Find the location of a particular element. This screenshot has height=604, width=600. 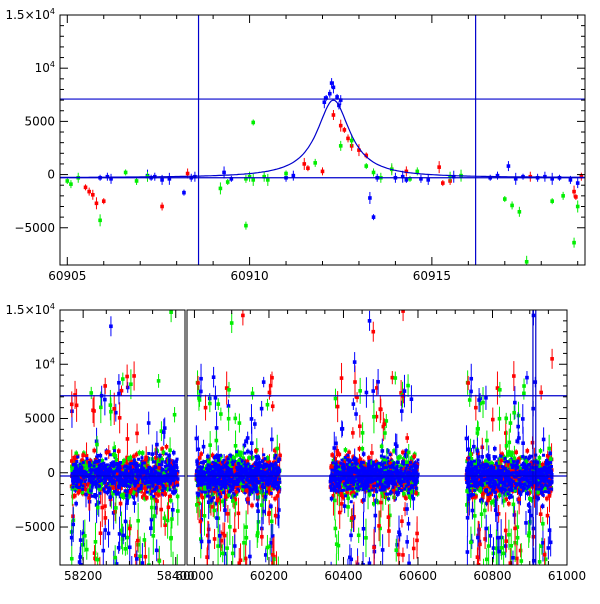

y-tick-label: 1.5×104 is located at coordinates (30, 14).